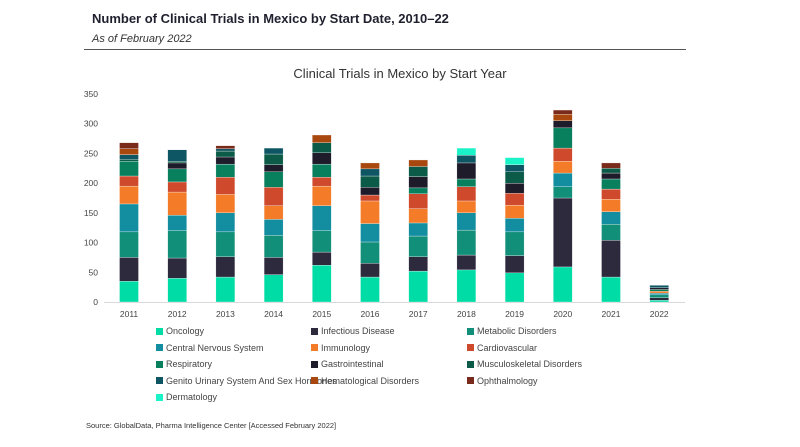 This screenshot has height=447, width=800. What do you see at coordinates (273, 151) in the screenshot?
I see `bar-segment-genito-urinary-system-and-sex-hormones-2014` at bounding box center [273, 151].